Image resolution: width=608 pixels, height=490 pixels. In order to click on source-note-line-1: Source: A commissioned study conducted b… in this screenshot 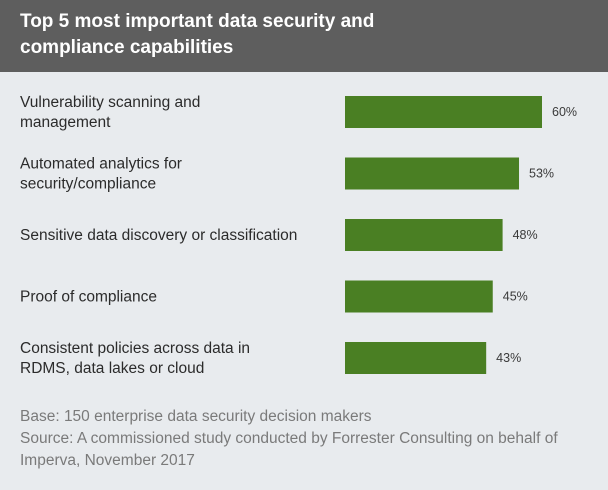, I will do `click(289, 438)`.